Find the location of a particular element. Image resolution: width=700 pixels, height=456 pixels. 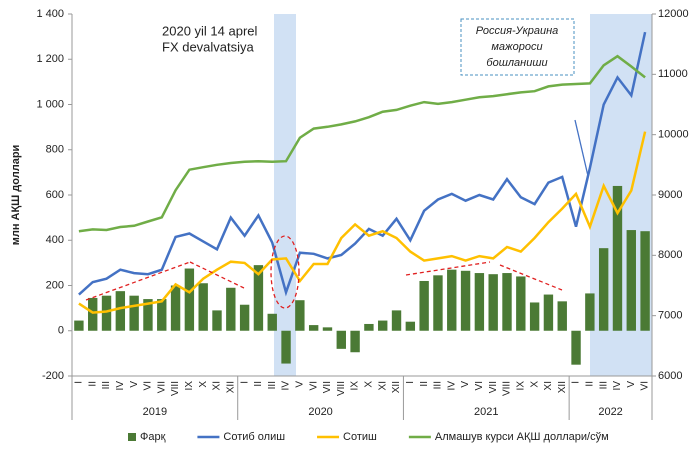

y-tick-label: 0 is located at coordinates (61, 331).